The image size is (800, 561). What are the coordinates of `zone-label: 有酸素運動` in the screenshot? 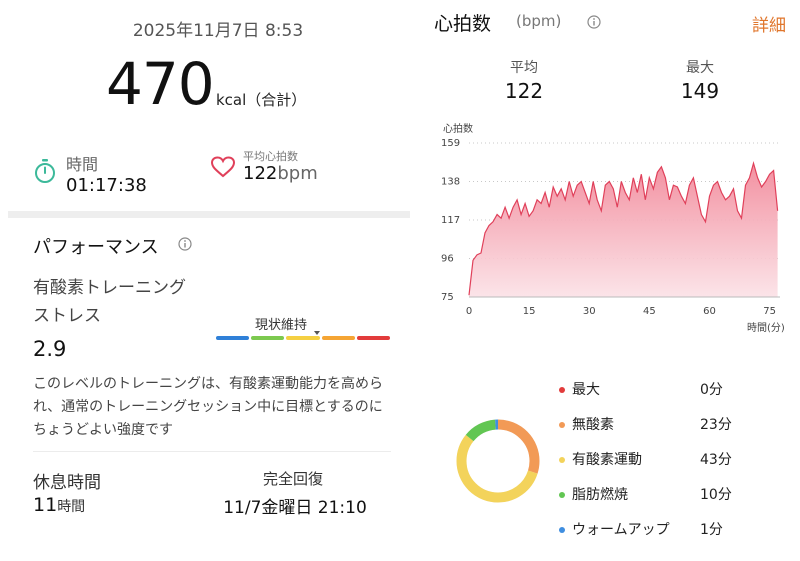 It's located at (607, 460).